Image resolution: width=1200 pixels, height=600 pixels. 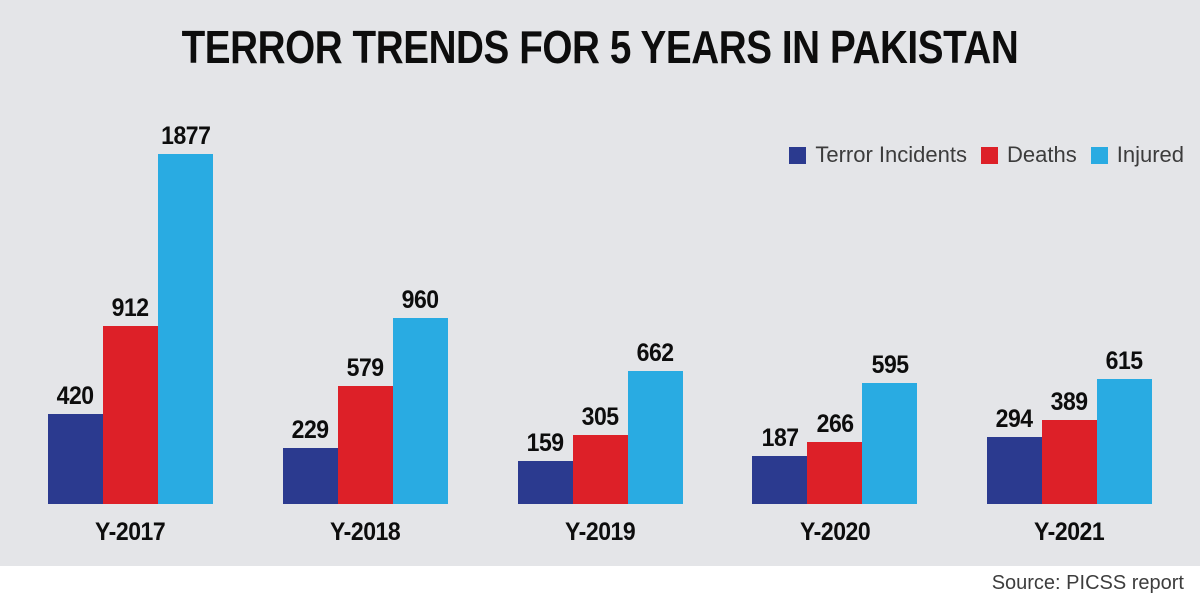 What do you see at coordinates (1042, 154) in the screenshot?
I see `legend-label: Deaths` at bounding box center [1042, 154].